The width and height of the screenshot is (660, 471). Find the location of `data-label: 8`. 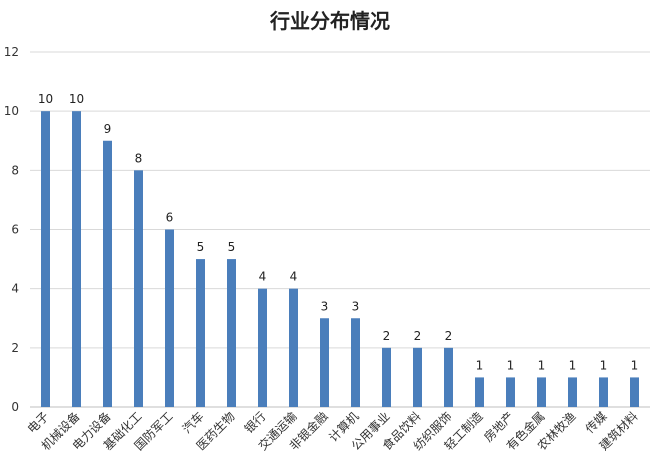

data-label: 8 is located at coordinates (139, 158).